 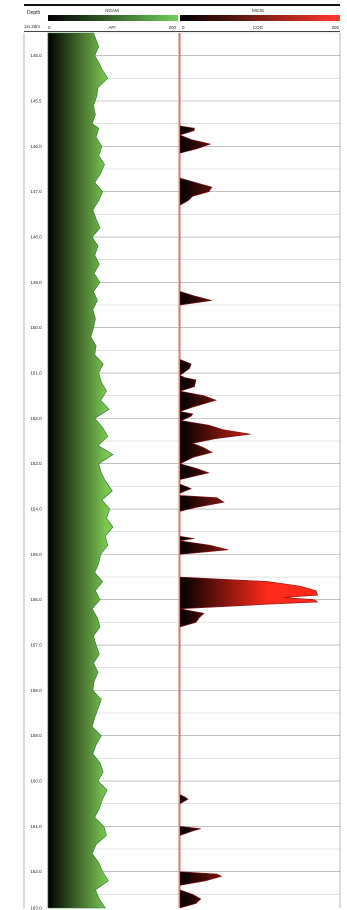 What do you see at coordinates (32, 26) in the screenshot?
I see `depth-scale-label: 1in:20m` at bounding box center [32, 26].